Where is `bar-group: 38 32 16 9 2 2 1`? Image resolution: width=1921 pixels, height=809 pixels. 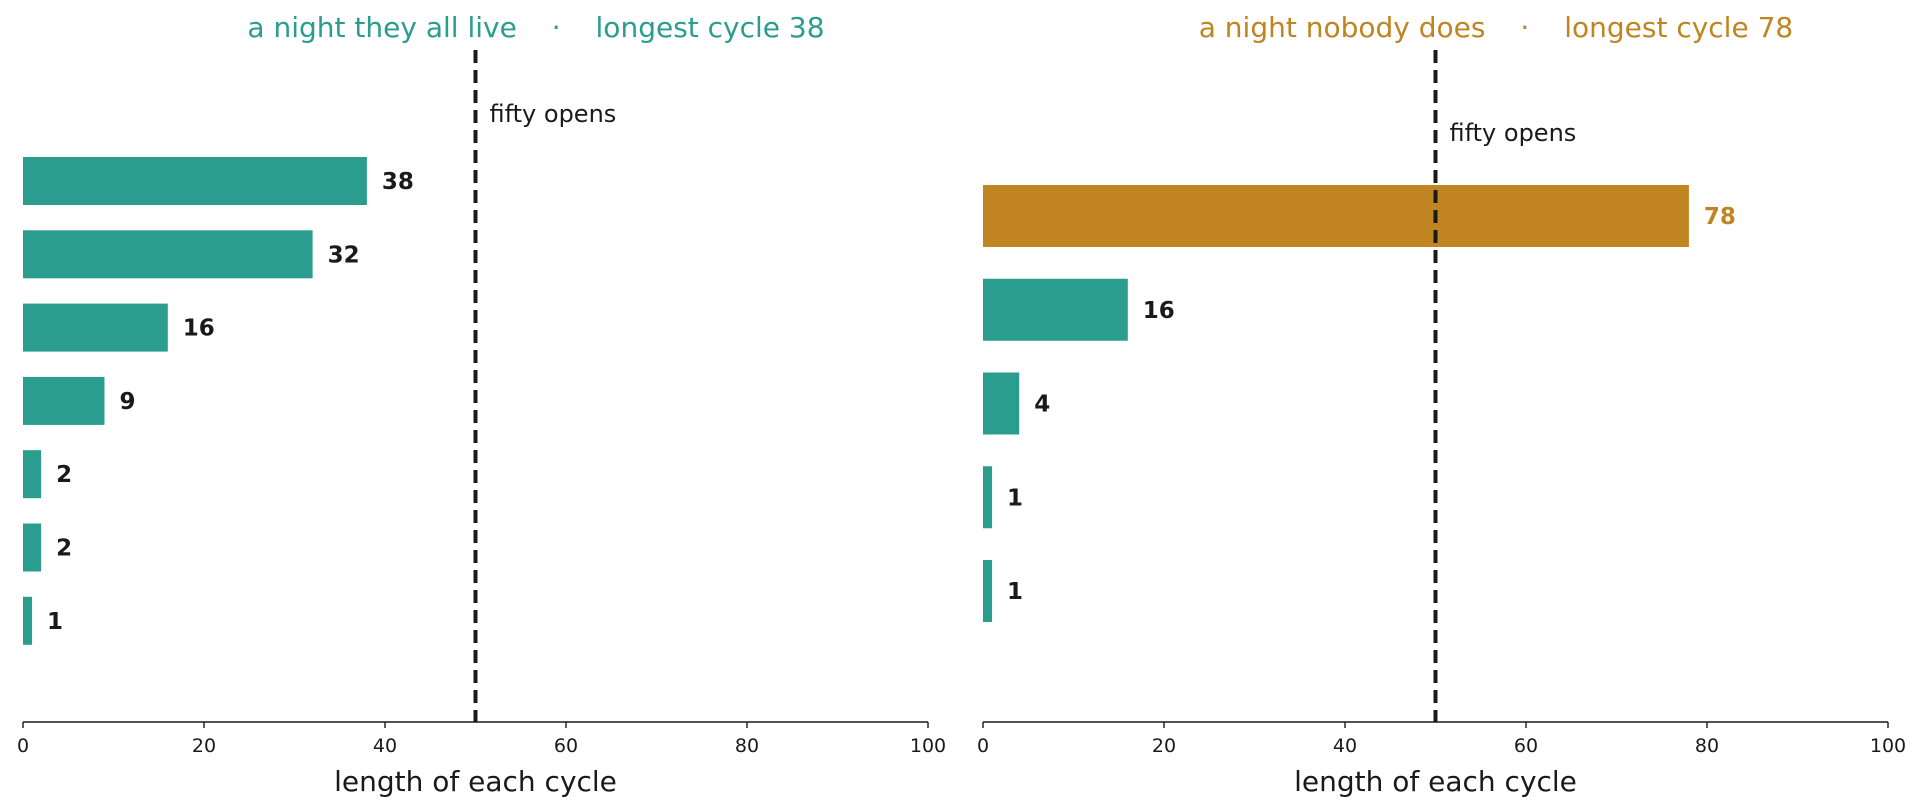
bar-group: 38 32 16 9 2 2 1 is located at coordinates (218, 401).